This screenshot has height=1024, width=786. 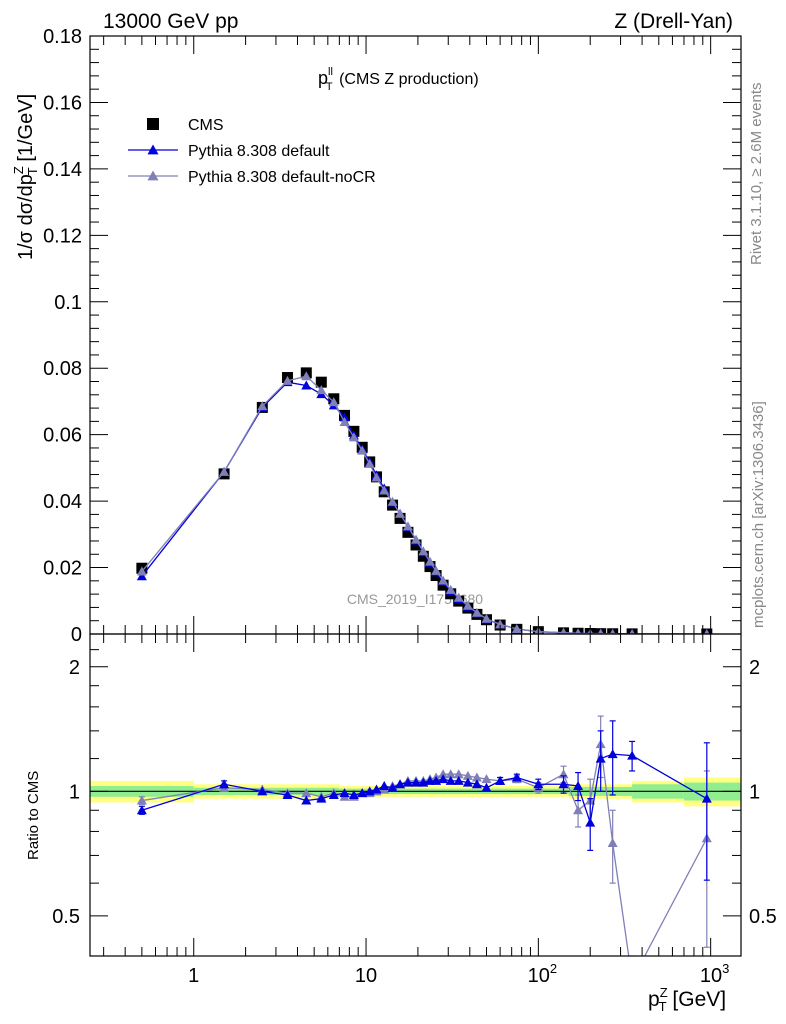 I want to click on y-tick-label-ratio: 2, so click(x=74, y=668).